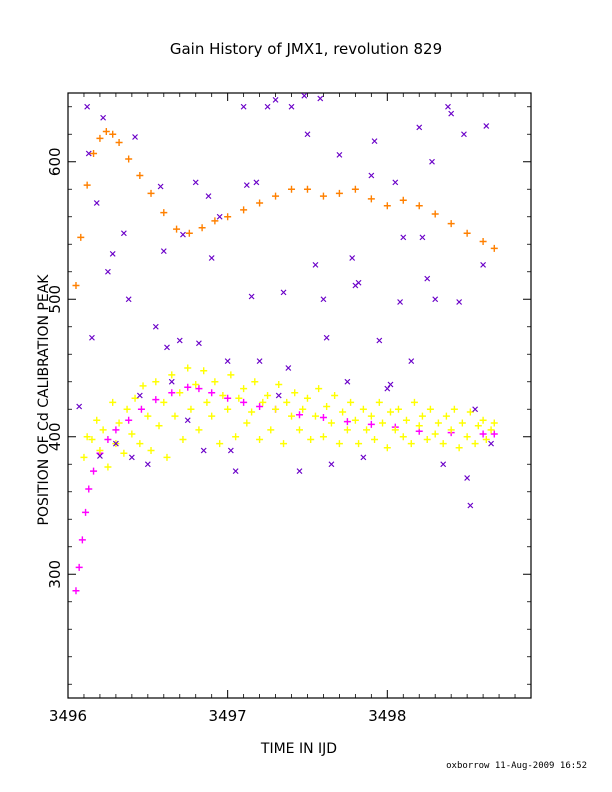  Describe the element at coordinates (44, 400) in the screenshot. I see `y-axis-label: POSITION OF Cd CALIBRATION PEAK` at that location.